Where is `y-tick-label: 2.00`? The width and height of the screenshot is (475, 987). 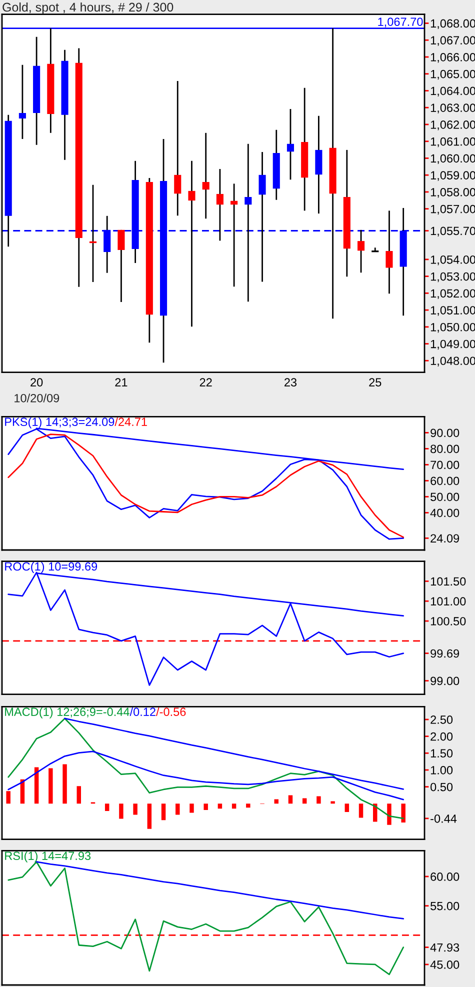 y-tick-label: 2.00 is located at coordinates (441, 736).